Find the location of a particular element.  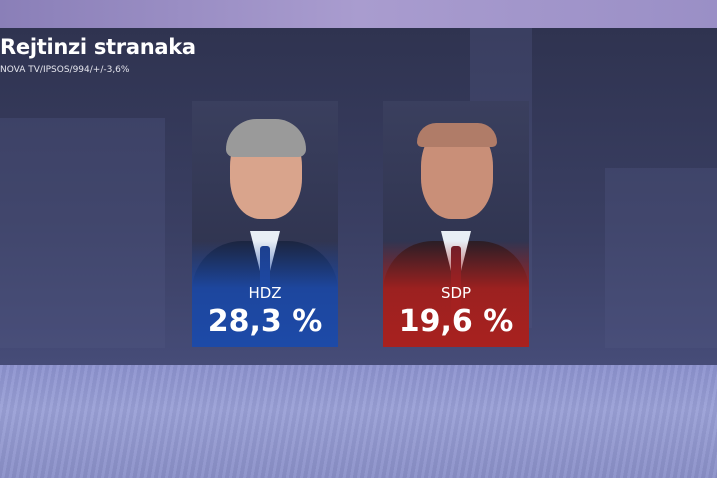

sky-background is located at coordinates (358, 15).